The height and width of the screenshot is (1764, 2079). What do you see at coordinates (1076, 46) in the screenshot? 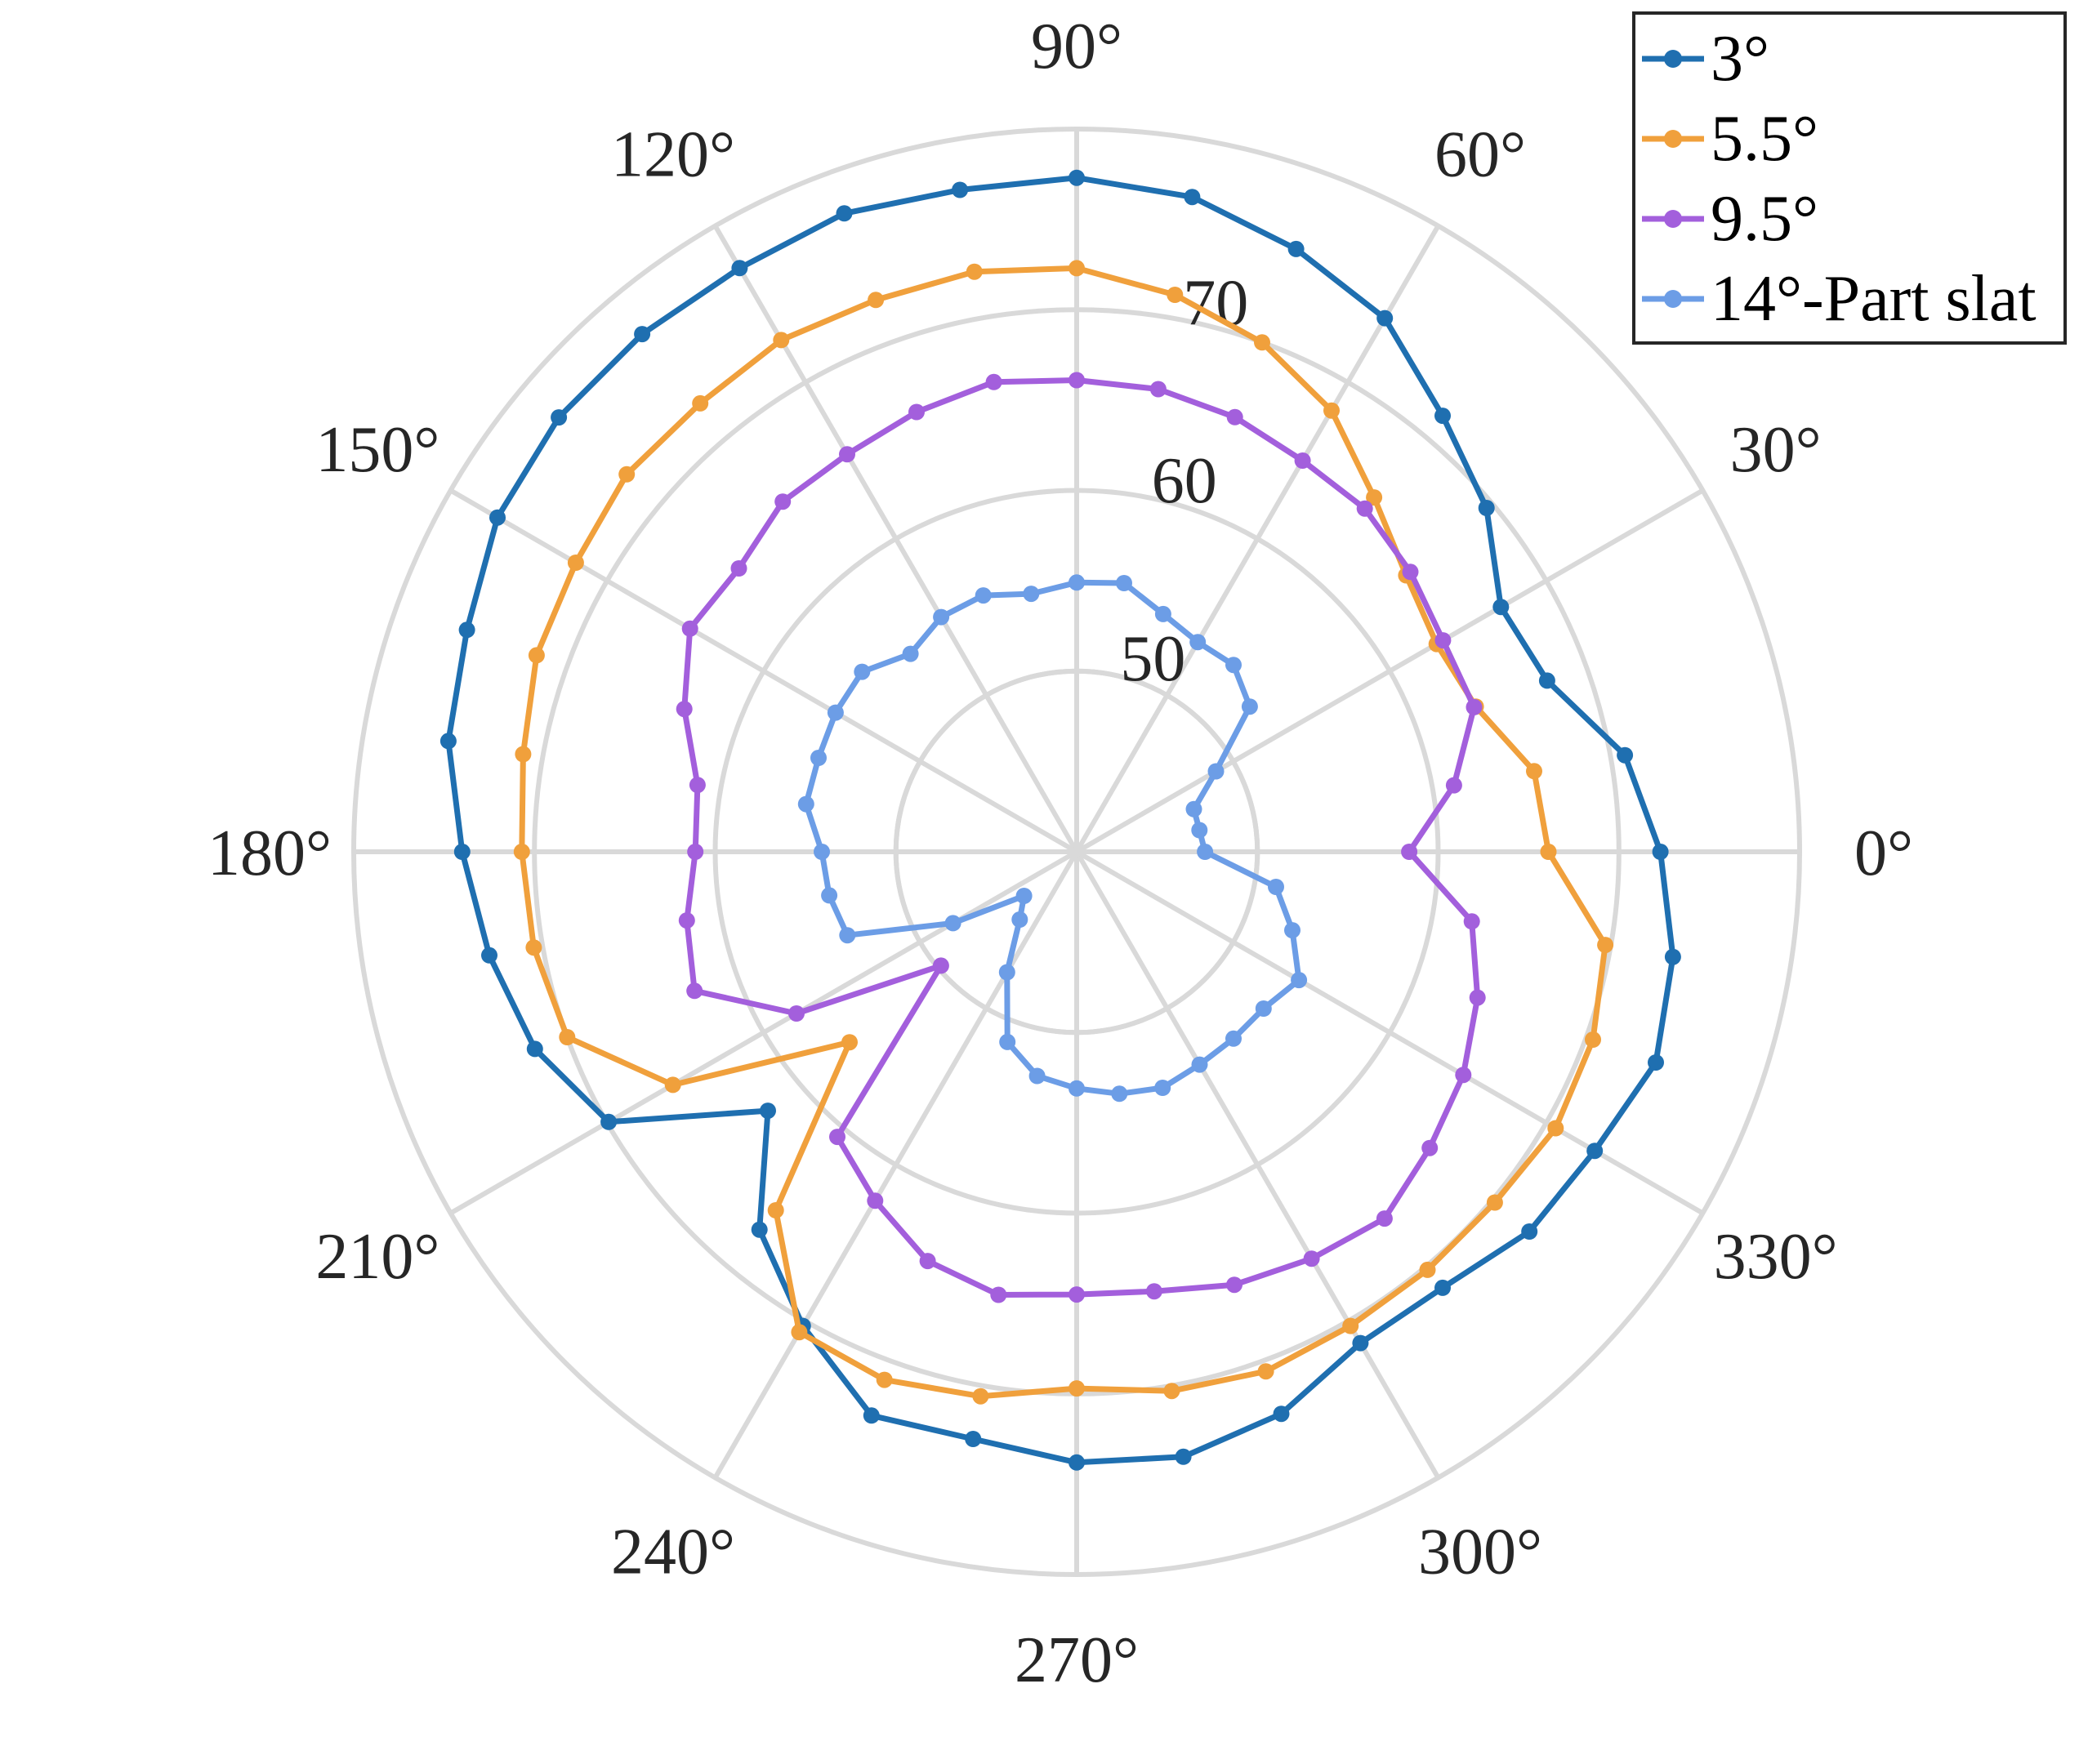
I see `angle-tick-label: 90°` at bounding box center [1076, 46].